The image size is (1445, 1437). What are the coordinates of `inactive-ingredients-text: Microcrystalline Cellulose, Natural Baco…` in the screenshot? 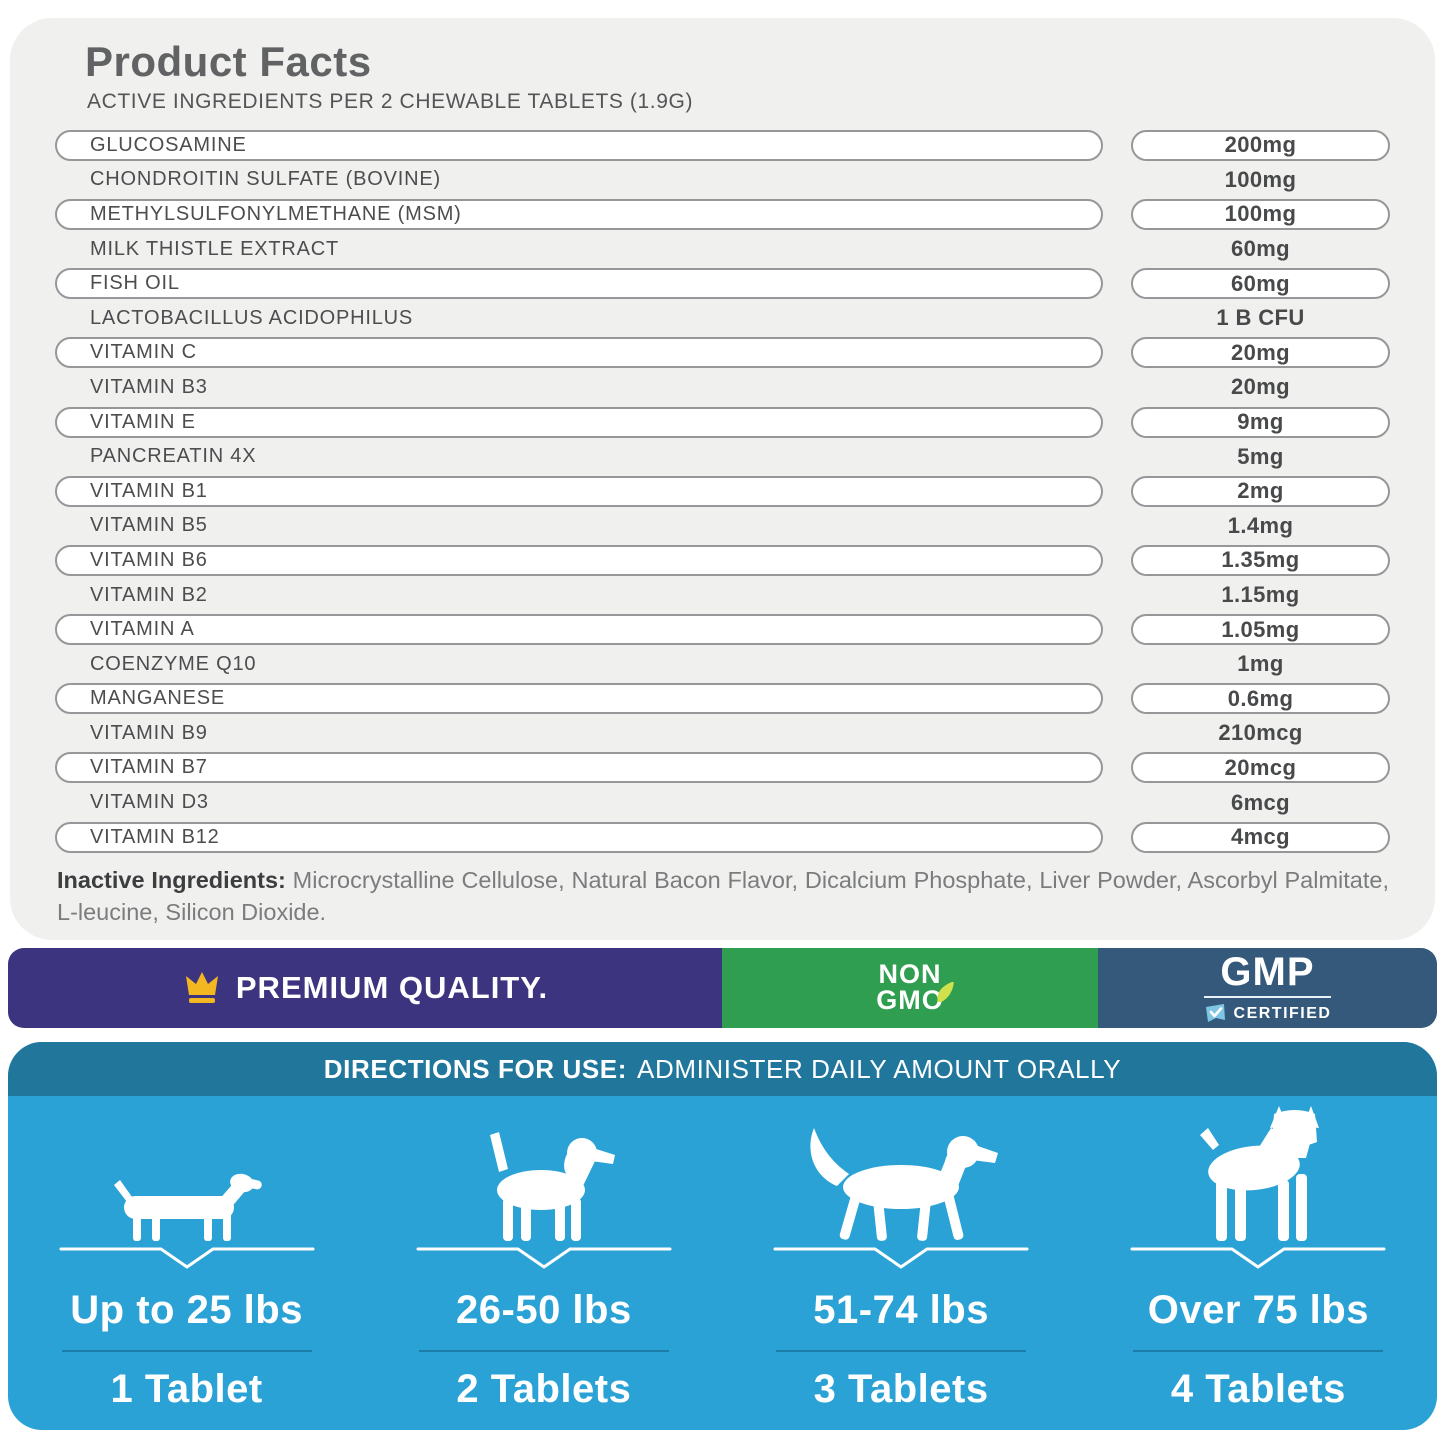 It's located at (723, 896).